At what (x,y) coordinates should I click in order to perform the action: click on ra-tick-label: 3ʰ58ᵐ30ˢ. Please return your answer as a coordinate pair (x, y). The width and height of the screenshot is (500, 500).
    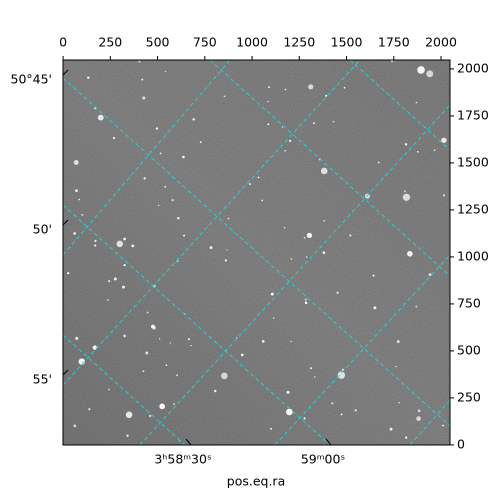
    Looking at the image, I should click on (182, 459).